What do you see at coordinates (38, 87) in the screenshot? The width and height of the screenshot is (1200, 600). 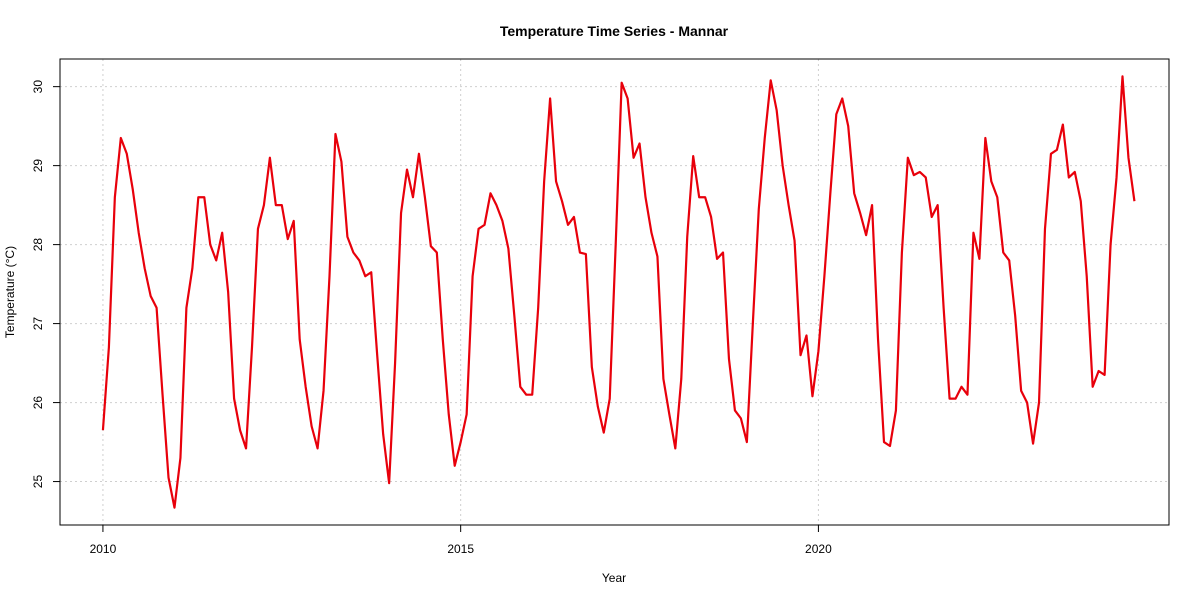 I see `y-tick-label: 30` at bounding box center [38, 87].